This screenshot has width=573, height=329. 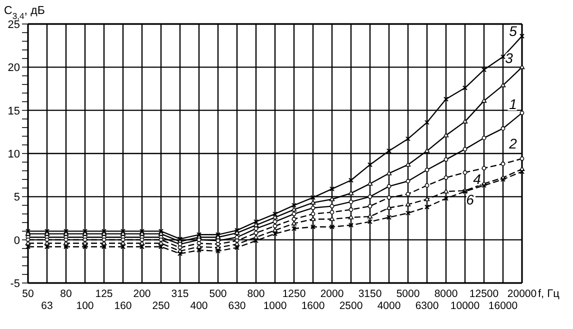 I want to click on y-tick-label: 15, so click(x=14, y=111).